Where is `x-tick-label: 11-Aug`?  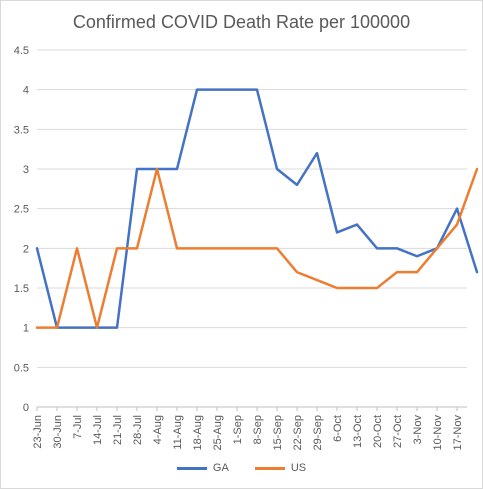
x-tick-label: 11-Aug is located at coordinates (178, 432).